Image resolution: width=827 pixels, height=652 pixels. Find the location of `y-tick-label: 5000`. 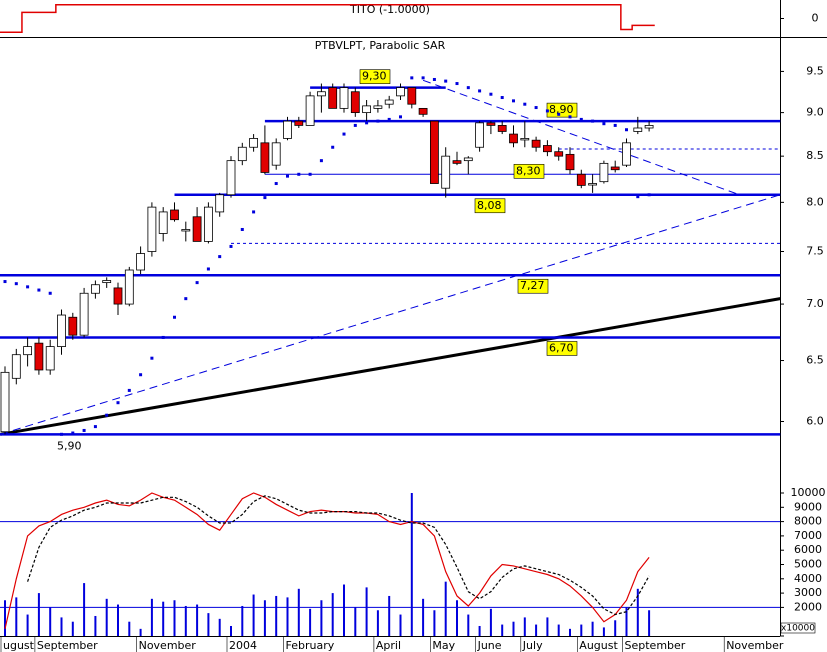

y-tick-label: 5000 is located at coordinates (808, 564).